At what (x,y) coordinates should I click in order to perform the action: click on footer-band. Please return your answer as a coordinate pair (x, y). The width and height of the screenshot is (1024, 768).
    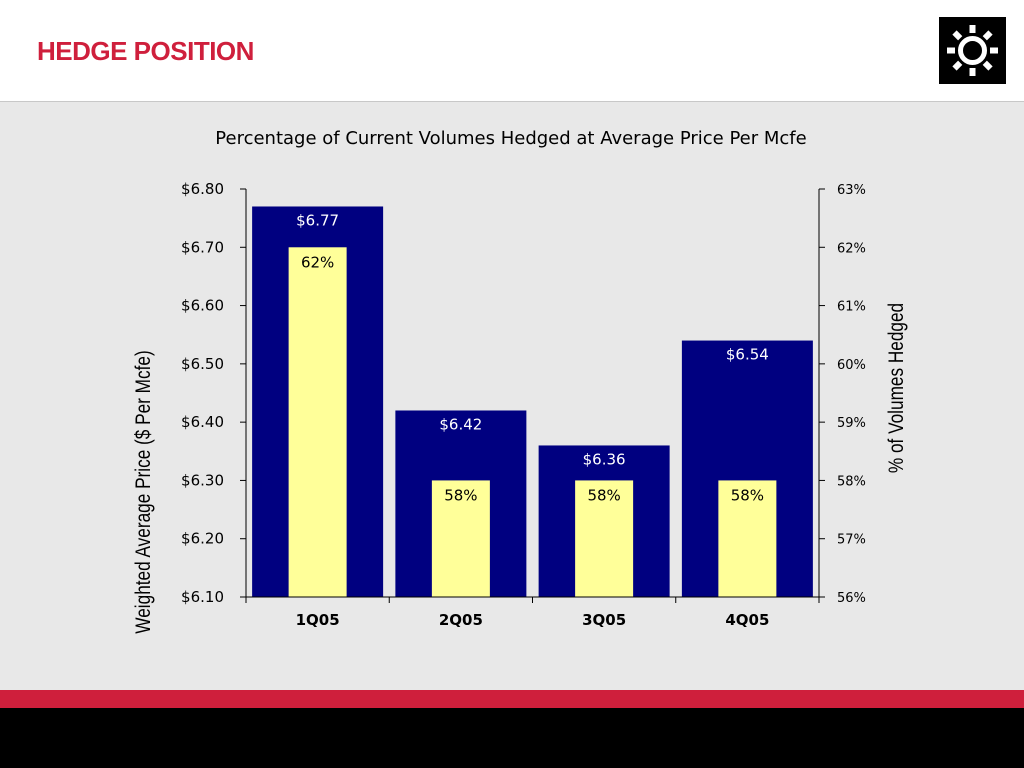
    Looking at the image, I should click on (512, 738).